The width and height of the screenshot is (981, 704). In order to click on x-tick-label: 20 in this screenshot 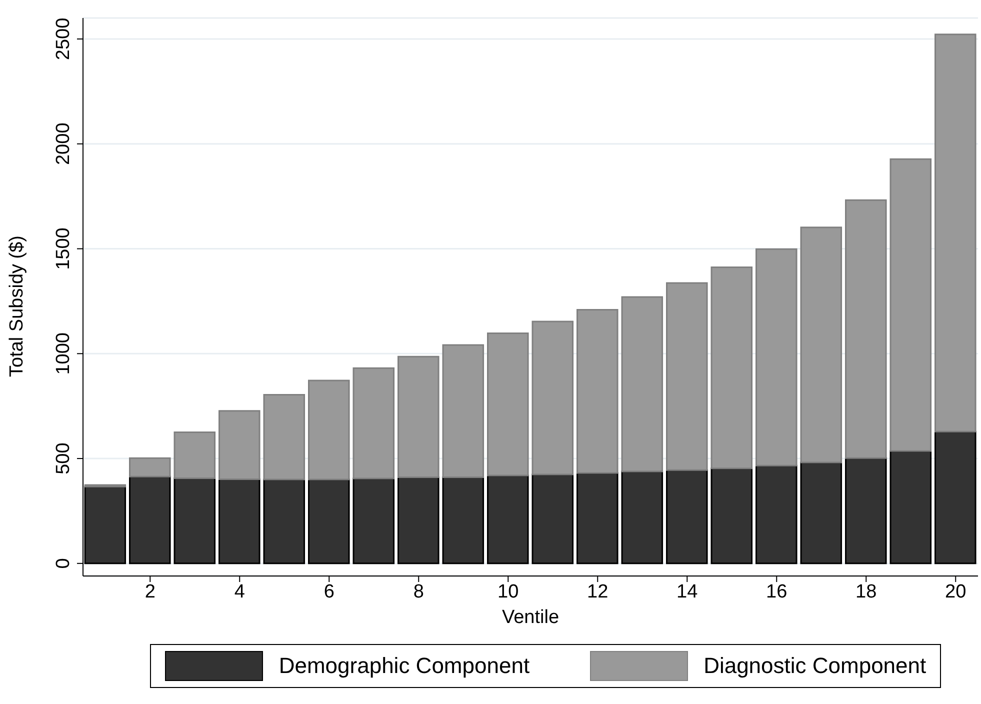, I will do `click(955, 591)`.